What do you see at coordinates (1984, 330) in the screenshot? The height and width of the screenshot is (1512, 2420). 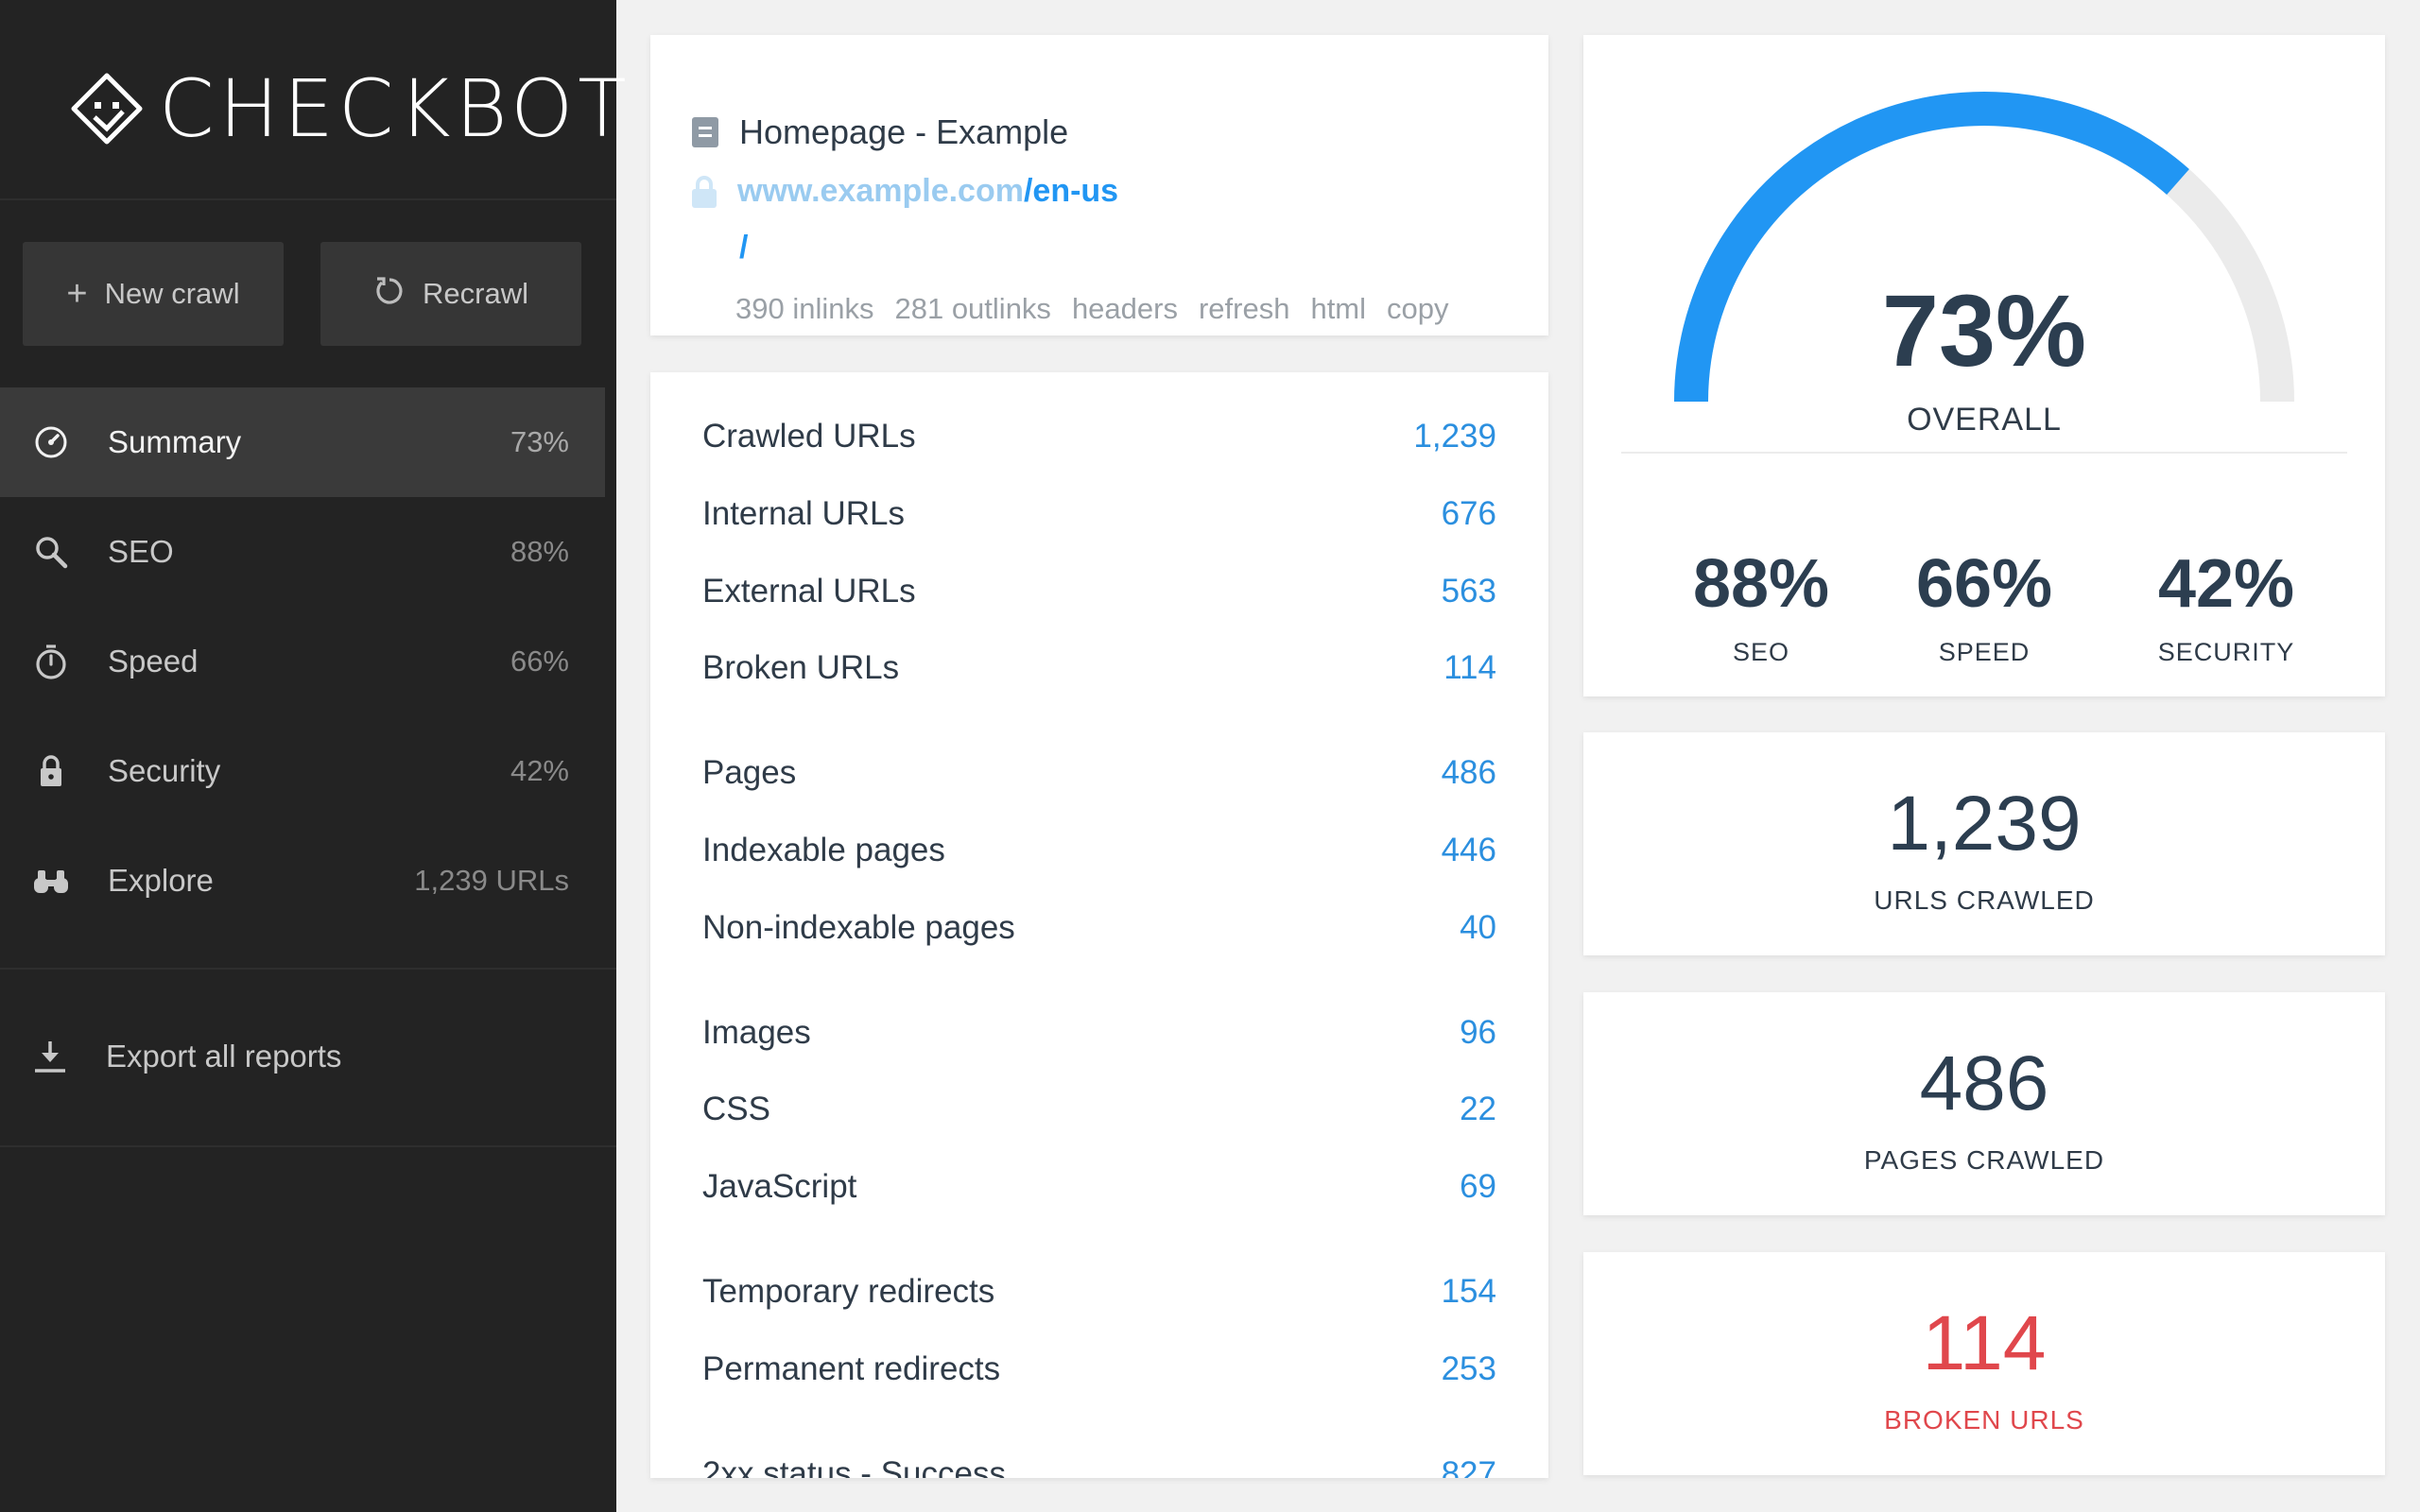 I see `overall-score: 73%` at bounding box center [1984, 330].